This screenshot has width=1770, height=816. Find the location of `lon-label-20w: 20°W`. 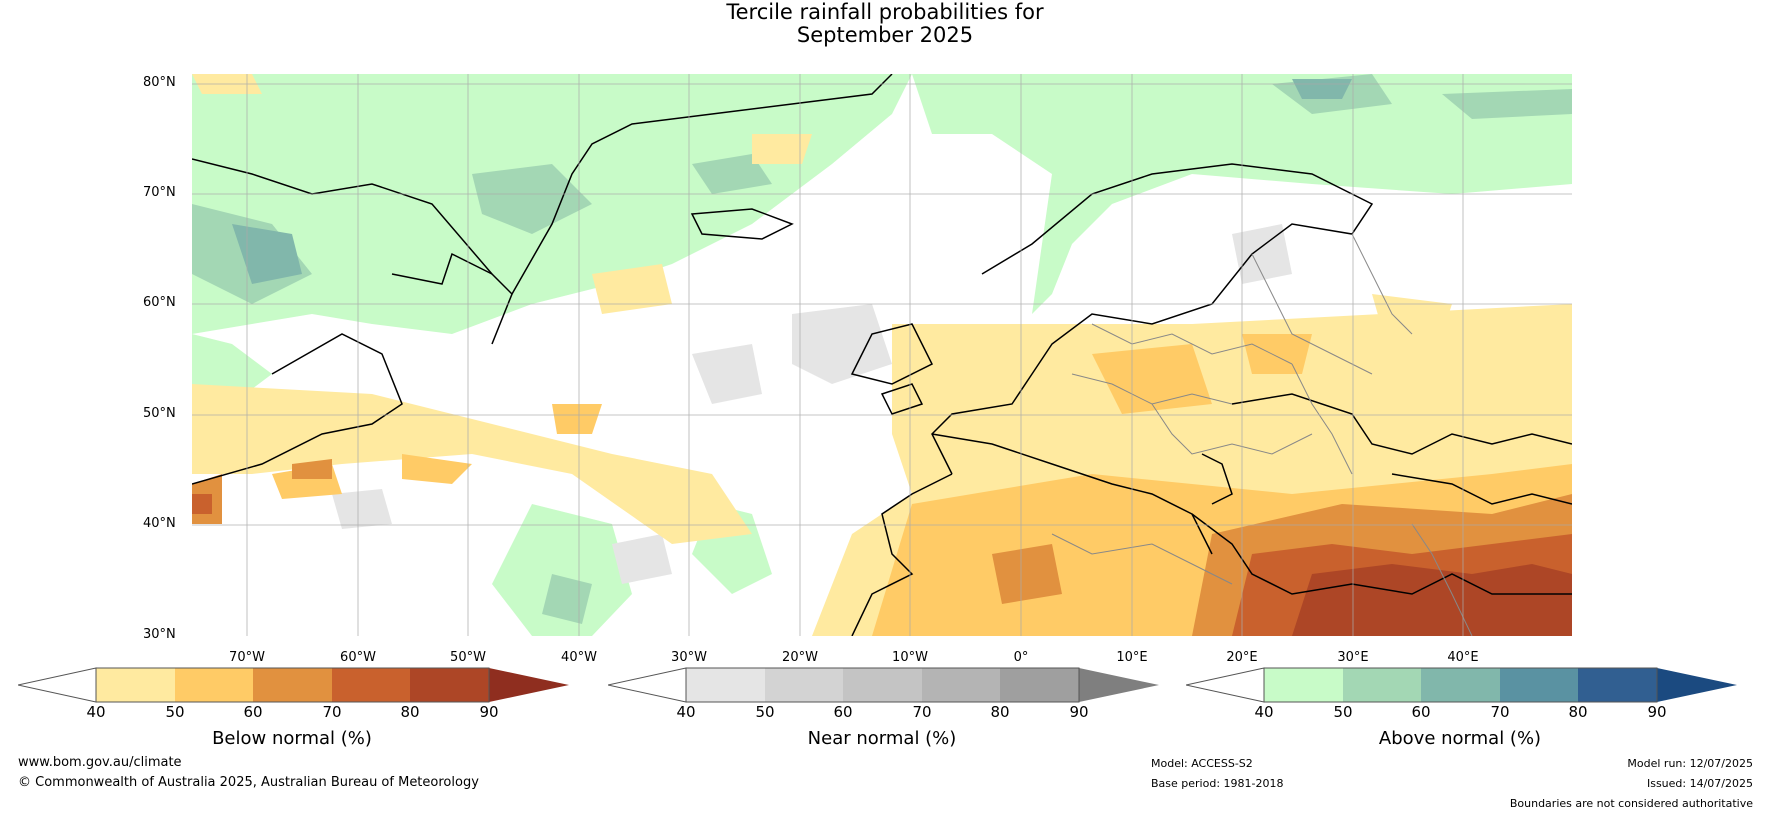

lon-label-20w: 20°W is located at coordinates (800, 657).